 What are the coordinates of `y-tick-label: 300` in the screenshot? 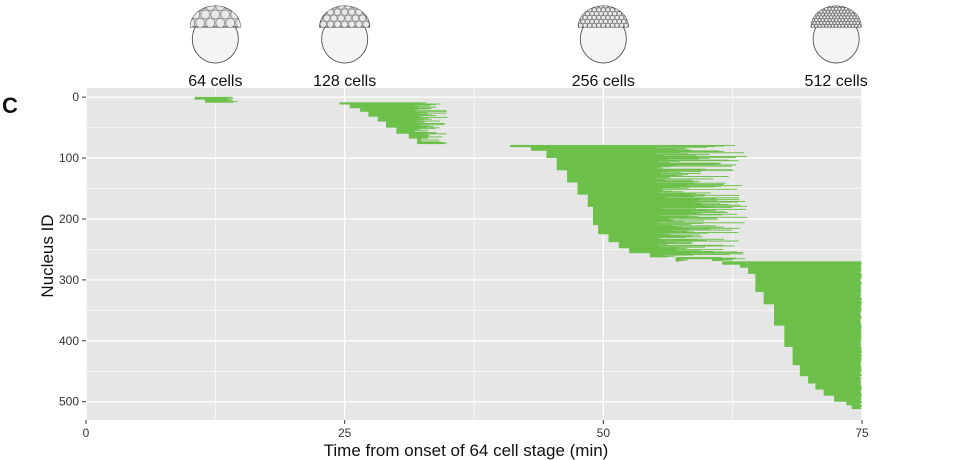 It's located at (69, 280).